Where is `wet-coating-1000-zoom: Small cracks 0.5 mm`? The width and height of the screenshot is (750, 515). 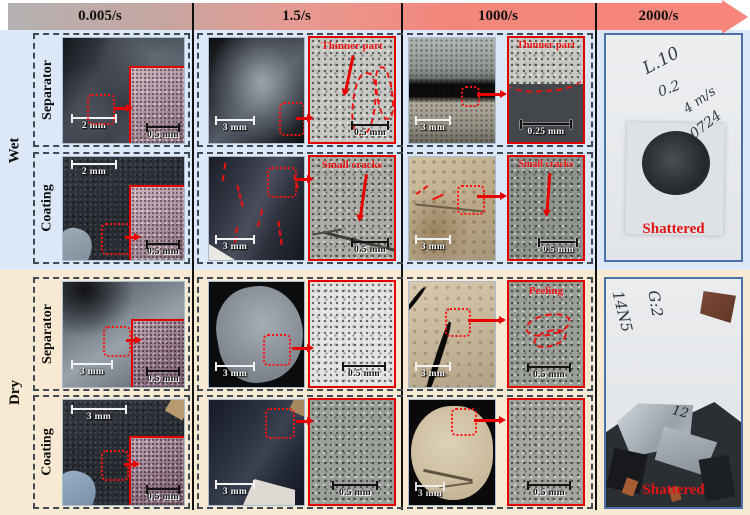 wet-coating-1000-zoom: Small cracks 0.5 mm is located at coordinates (546, 208).